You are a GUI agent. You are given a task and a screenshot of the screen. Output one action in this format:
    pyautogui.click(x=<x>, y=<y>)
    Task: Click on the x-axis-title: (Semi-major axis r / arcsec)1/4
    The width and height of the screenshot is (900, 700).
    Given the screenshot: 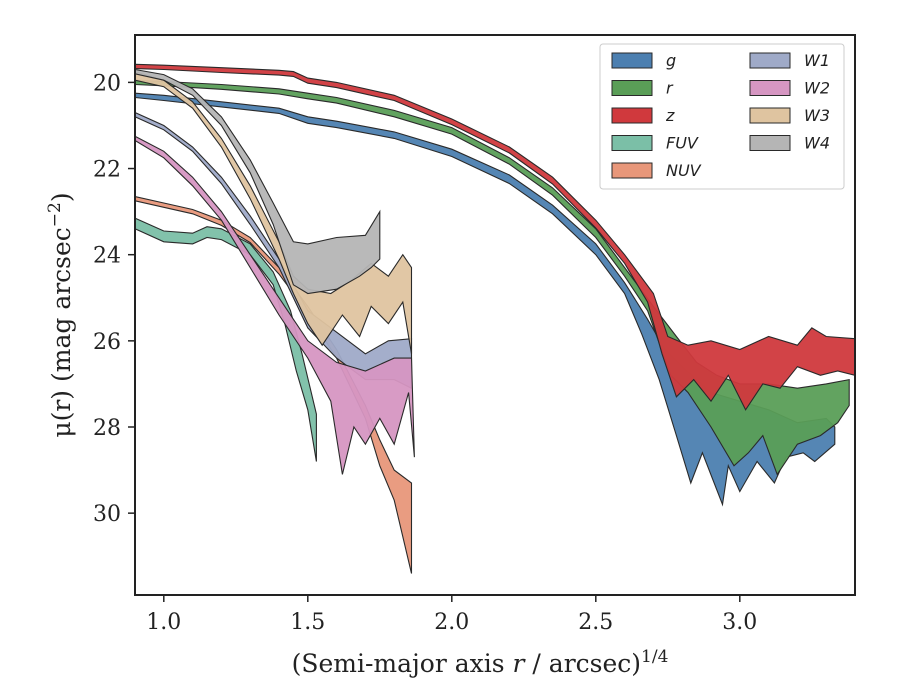 What is the action you would take?
    pyautogui.click(x=480, y=662)
    